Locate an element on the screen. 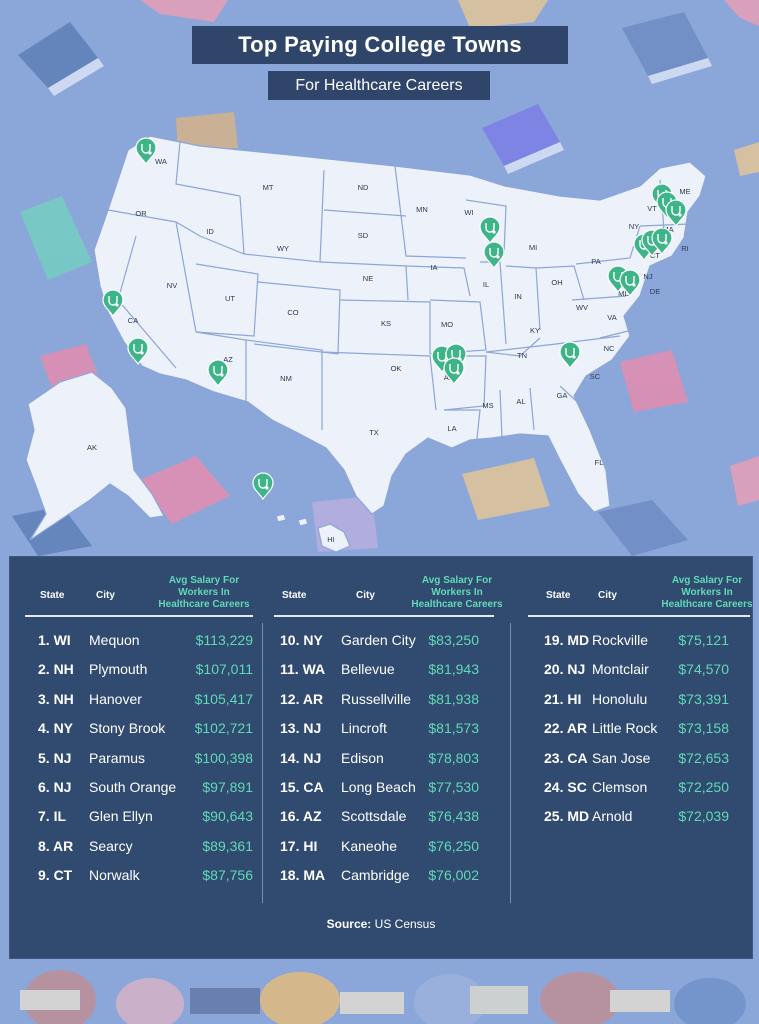  salary-value: $76,438 is located at coordinates (453, 816).